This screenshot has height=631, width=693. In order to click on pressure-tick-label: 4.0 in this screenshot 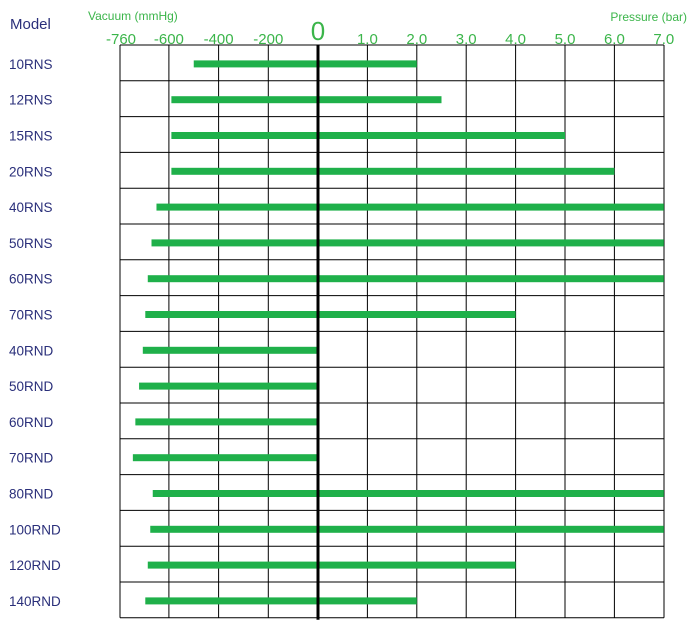, I will do `click(515, 39)`.